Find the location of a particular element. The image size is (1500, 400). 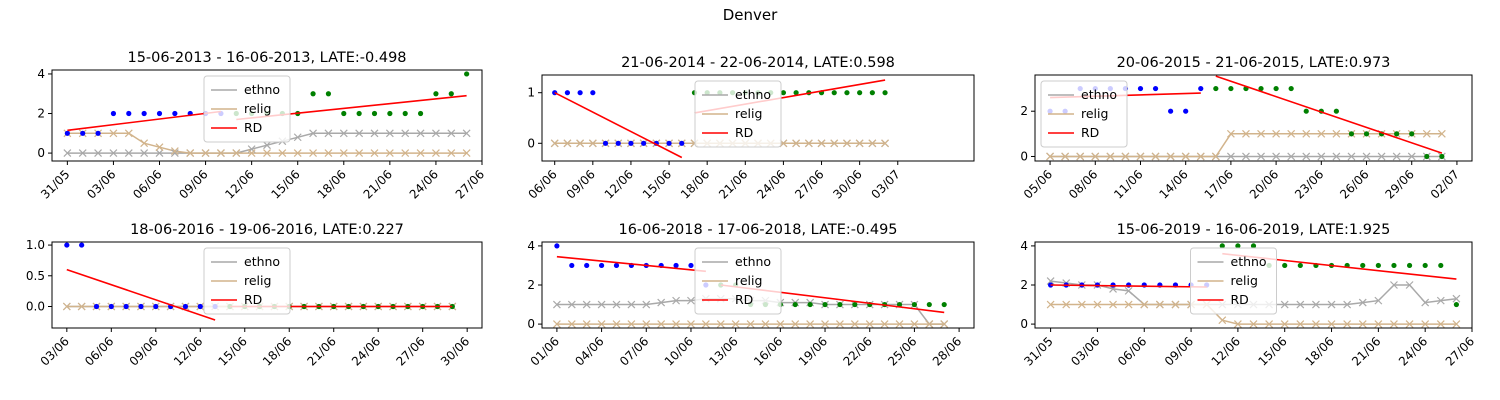

x-tick-label: 26/06 is located at coordinates (1354, 184).